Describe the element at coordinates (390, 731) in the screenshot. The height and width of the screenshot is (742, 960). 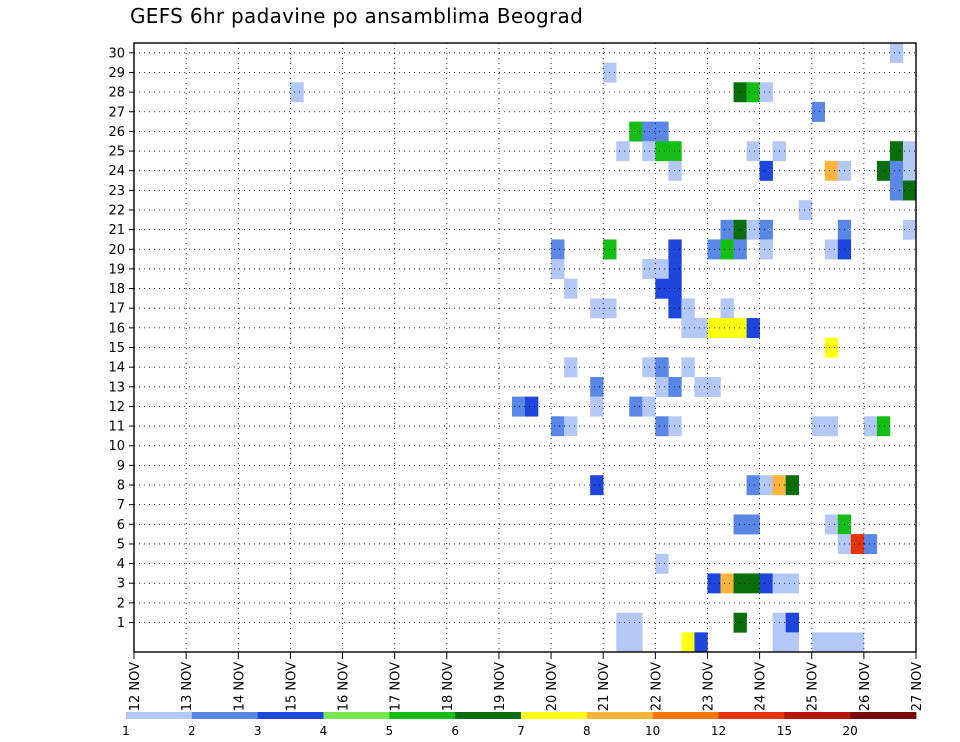
I see `legend-label: 5` at that location.